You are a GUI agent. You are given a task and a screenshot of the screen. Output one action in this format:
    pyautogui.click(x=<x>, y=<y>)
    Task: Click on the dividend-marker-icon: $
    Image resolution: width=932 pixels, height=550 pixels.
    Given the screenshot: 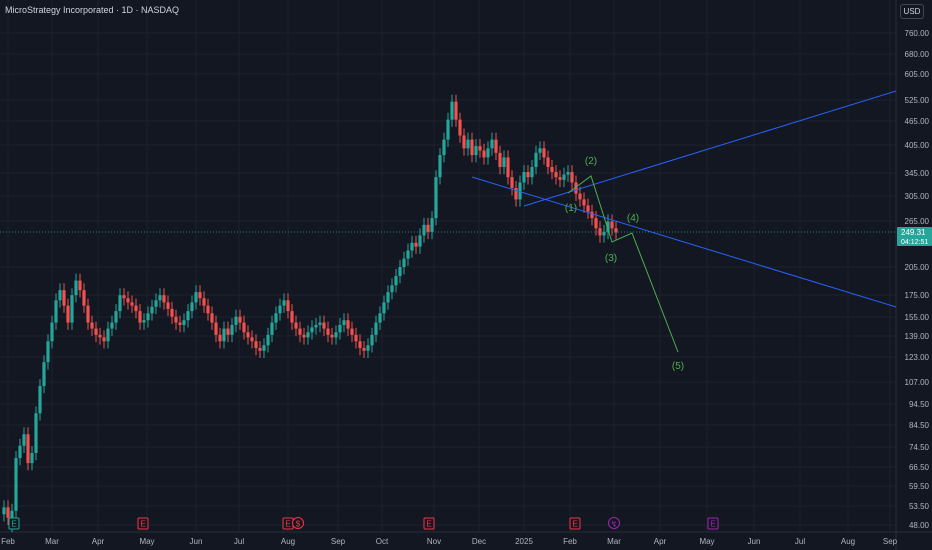 What is the action you would take?
    pyautogui.click(x=298, y=523)
    